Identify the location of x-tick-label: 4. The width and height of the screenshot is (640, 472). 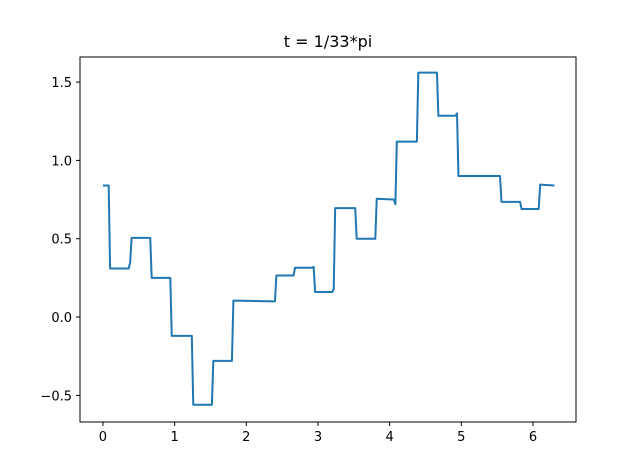
(390, 437).